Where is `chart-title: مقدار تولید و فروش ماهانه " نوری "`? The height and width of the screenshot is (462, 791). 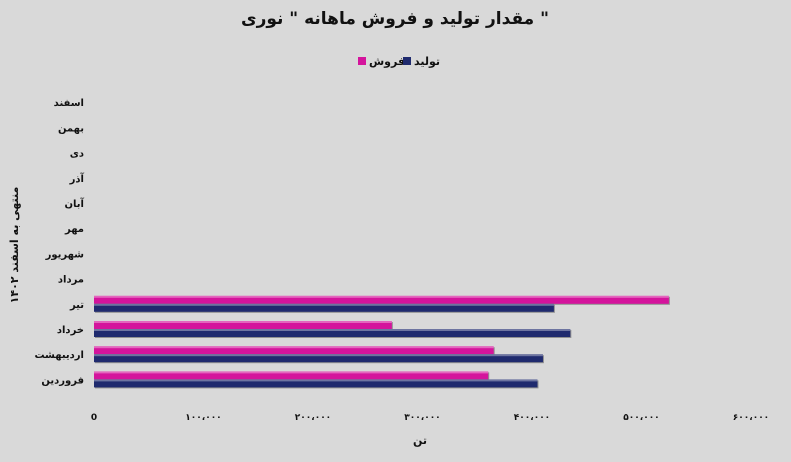
chart-title: مقدار تولید و فروش ماهانه " نوری " is located at coordinates (395, 19).